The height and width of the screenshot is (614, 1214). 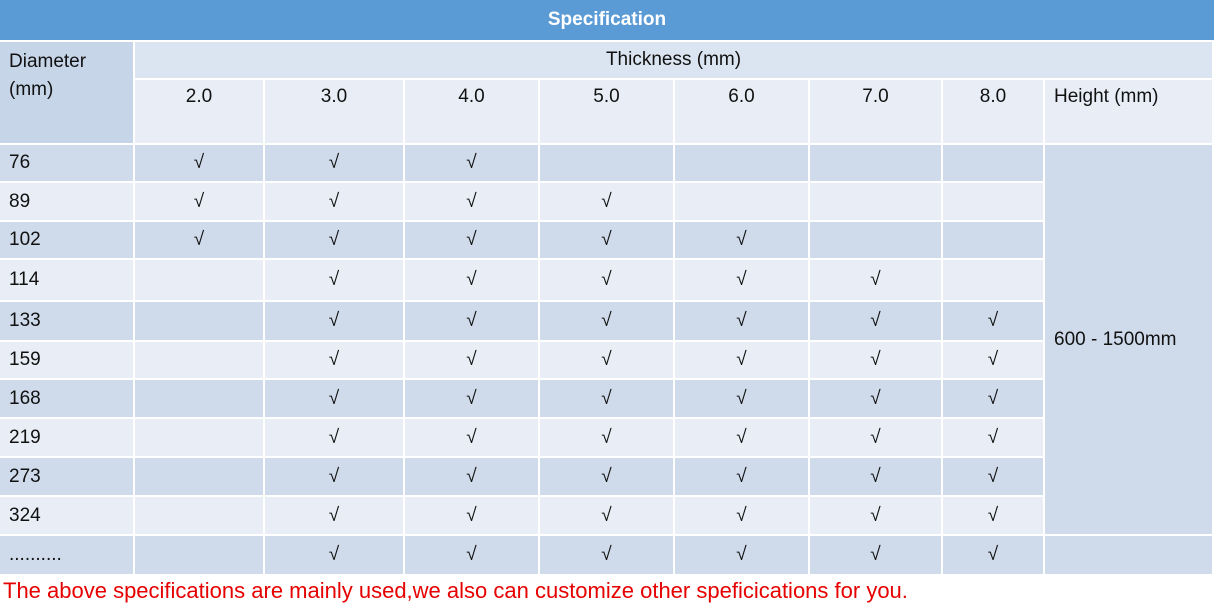 I want to click on thickness-column: 7.0, so click(x=876, y=112).